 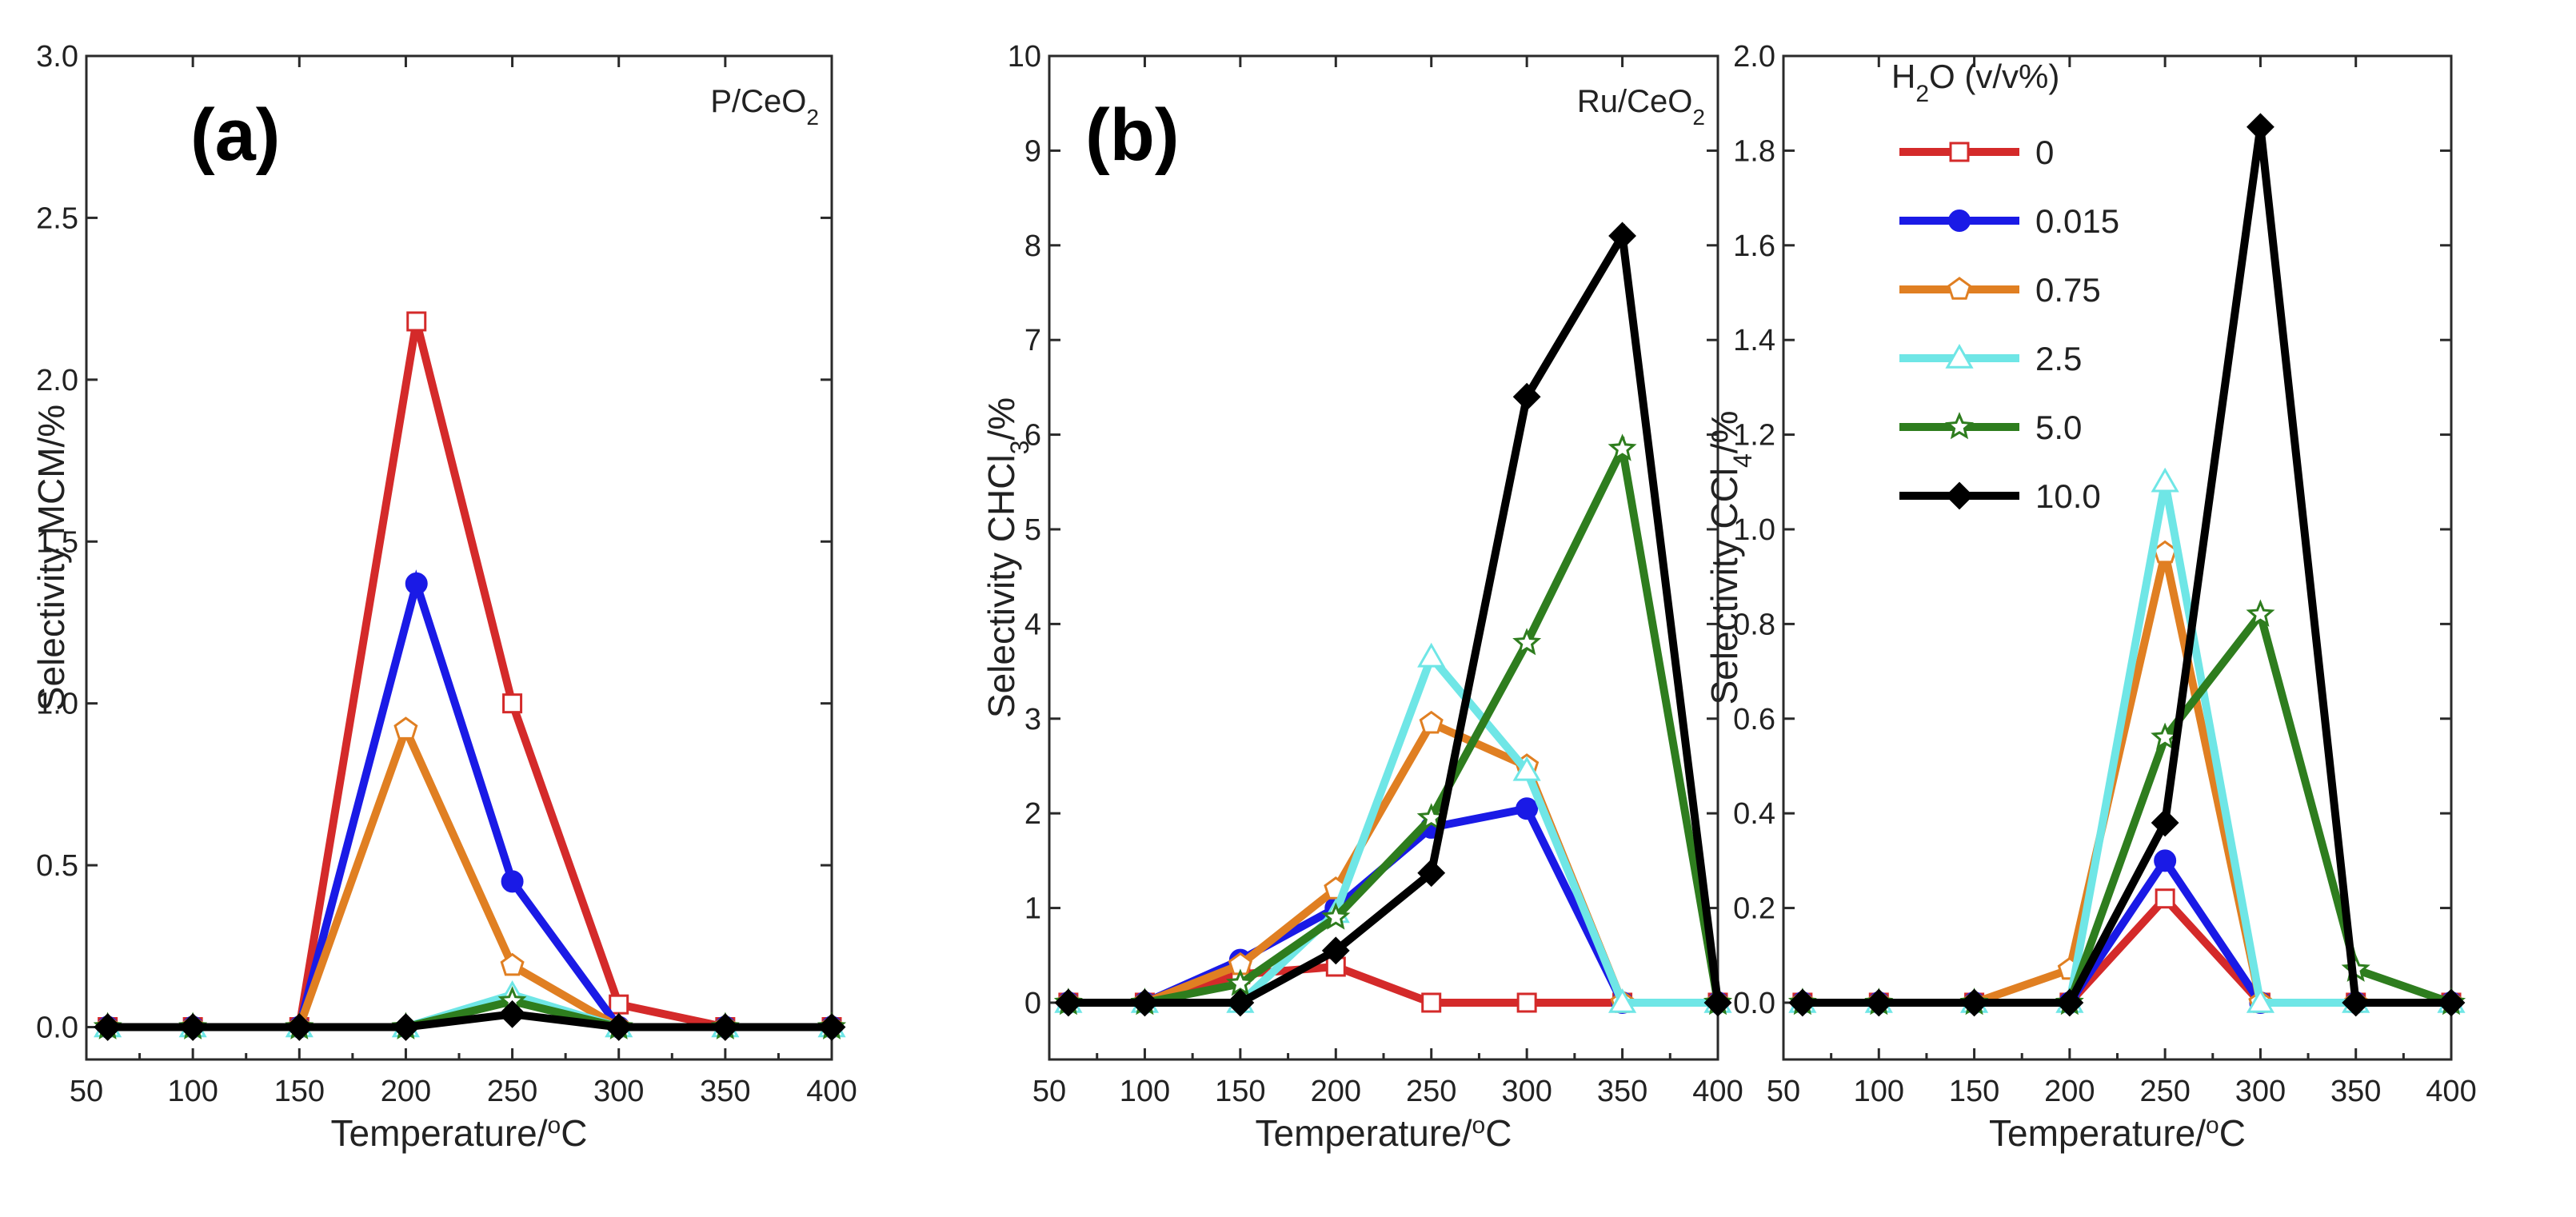 What do you see at coordinates (765, 107) in the screenshot?
I see `catalyst-label: P/CeO2` at bounding box center [765, 107].